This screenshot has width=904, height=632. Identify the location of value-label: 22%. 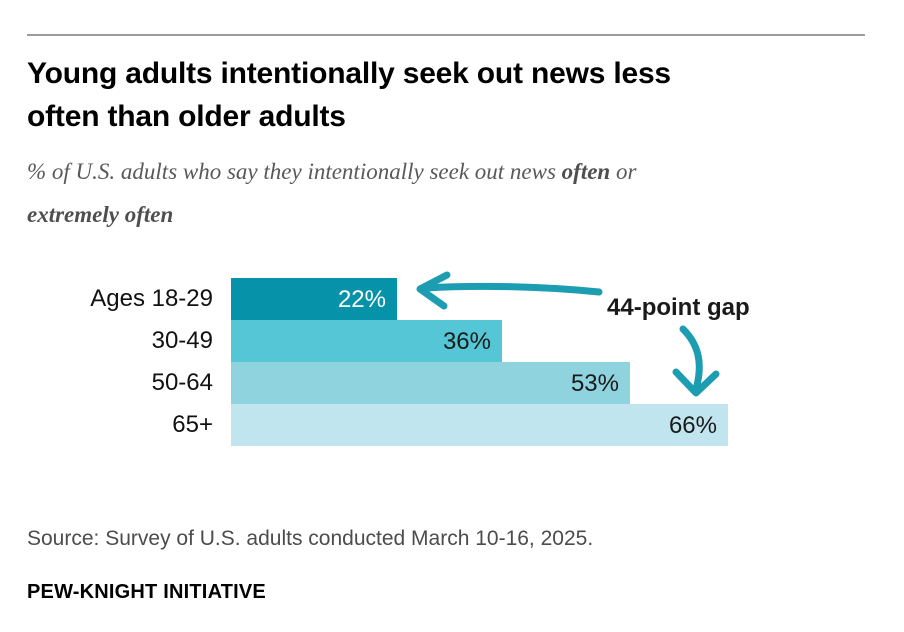
(361, 299).